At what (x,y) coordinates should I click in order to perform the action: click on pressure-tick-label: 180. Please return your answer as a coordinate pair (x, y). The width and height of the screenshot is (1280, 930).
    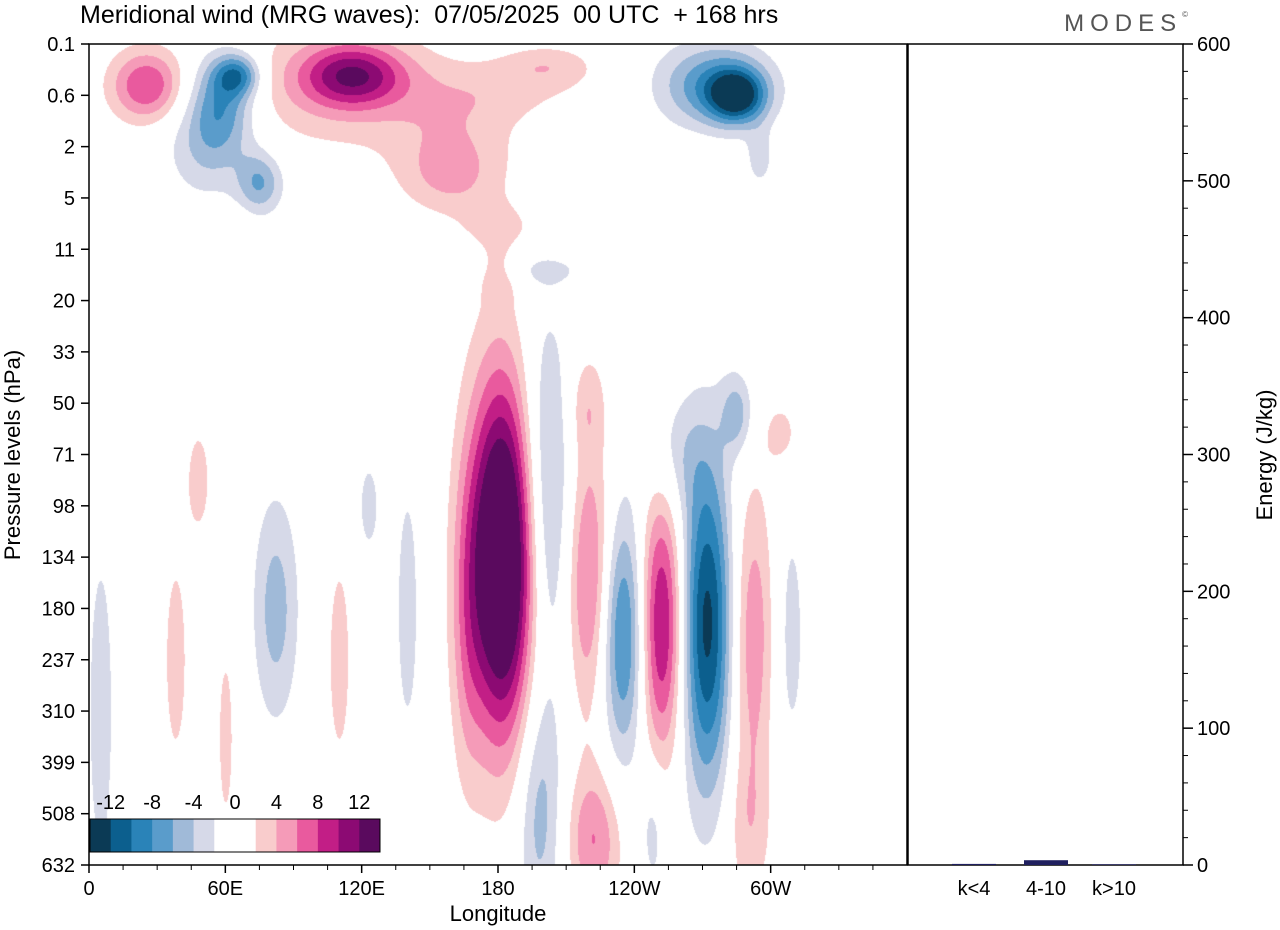
    Looking at the image, I should click on (58, 609).